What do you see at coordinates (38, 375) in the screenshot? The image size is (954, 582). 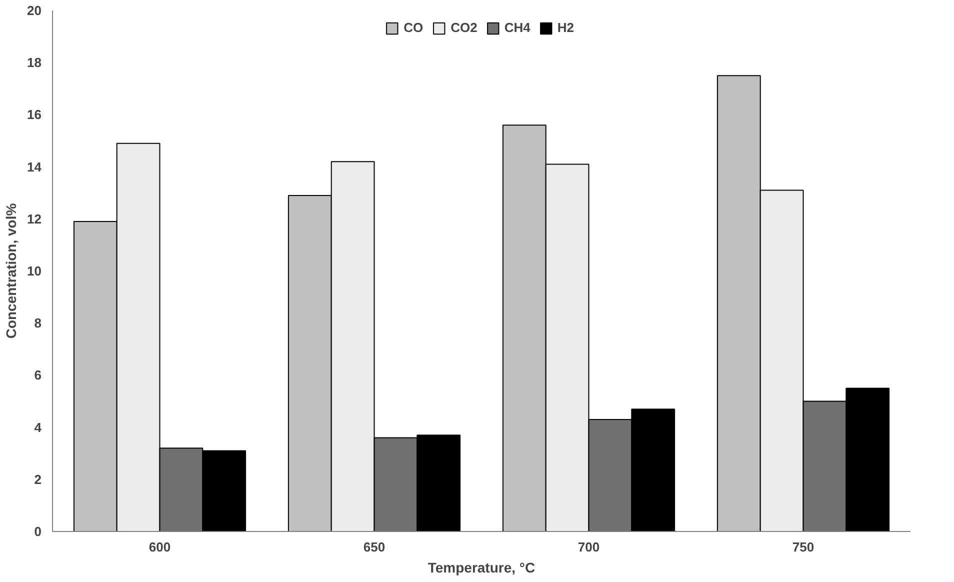 I see `y-tick-label: 6` at bounding box center [38, 375].